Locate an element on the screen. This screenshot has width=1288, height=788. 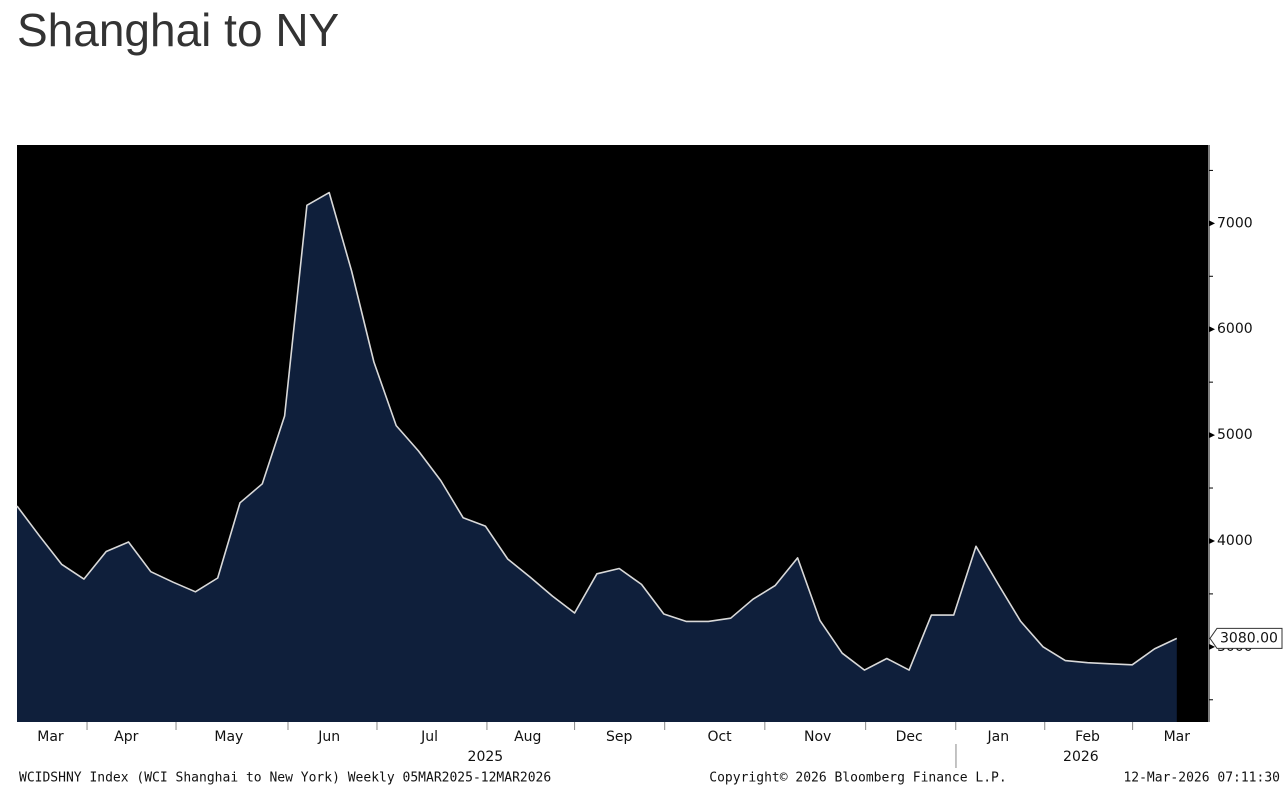
value-label-box is located at coordinates (1246, 638).